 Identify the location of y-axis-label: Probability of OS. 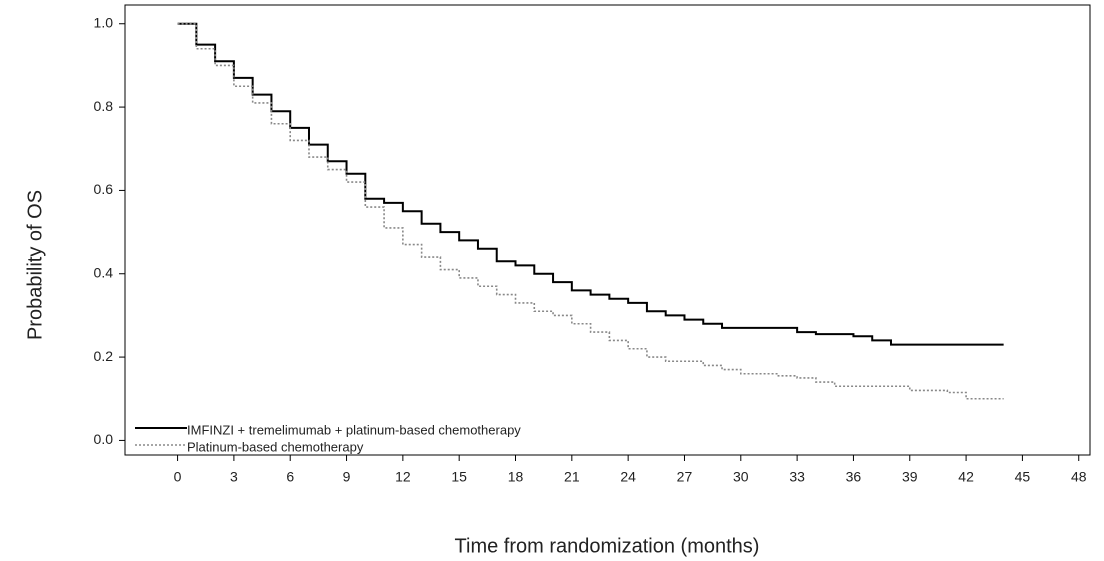
(35, 265).